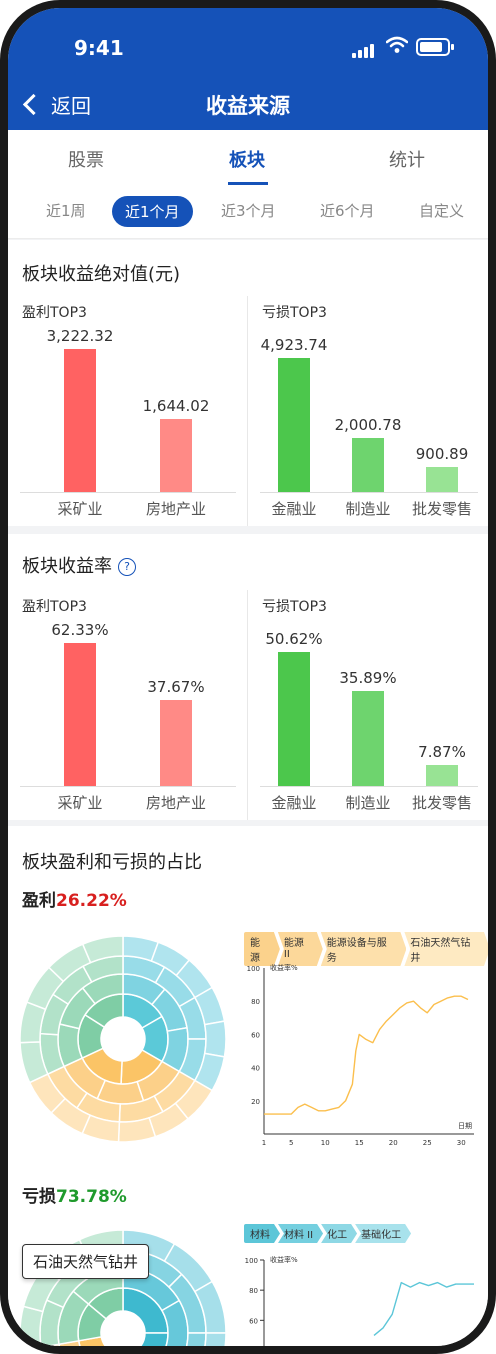 This screenshot has width=496, height=1354. Describe the element at coordinates (66, 211) in the screenshot. I see `period-1w: 近1周` at that location.